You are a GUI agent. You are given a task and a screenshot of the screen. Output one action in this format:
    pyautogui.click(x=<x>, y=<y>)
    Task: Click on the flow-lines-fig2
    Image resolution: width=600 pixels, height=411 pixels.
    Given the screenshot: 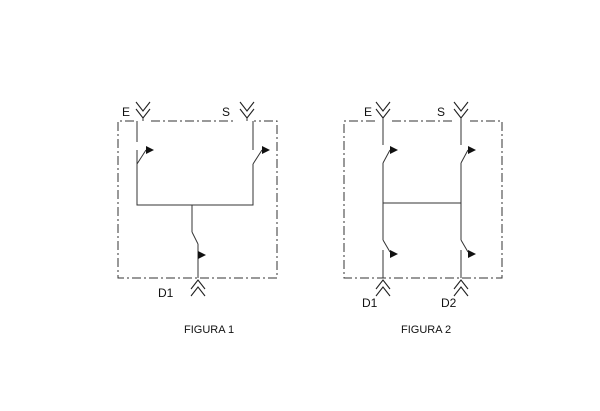 What is the action you would take?
    pyautogui.click(x=422, y=194)
    